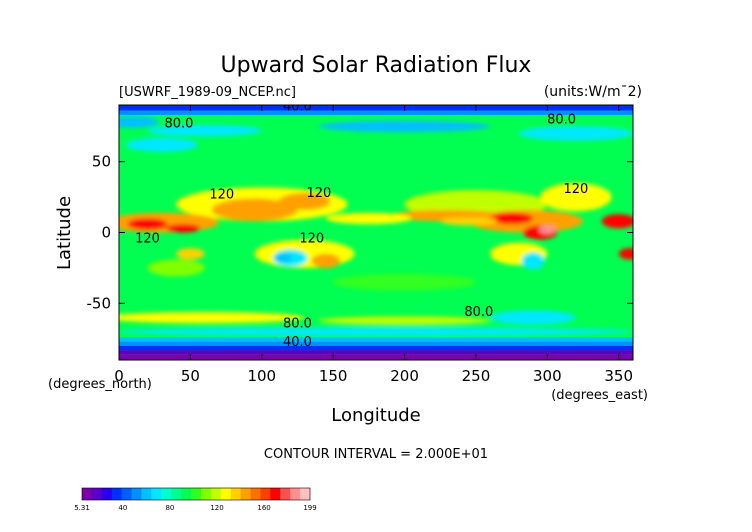 This screenshot has width=752, height=532. What do you see at coordinates (376, 454) in the screenshot?
I see `contour-interval-text: CONTOUR INTERVAL = 2.000E+01` at bounding box center [376, 454].